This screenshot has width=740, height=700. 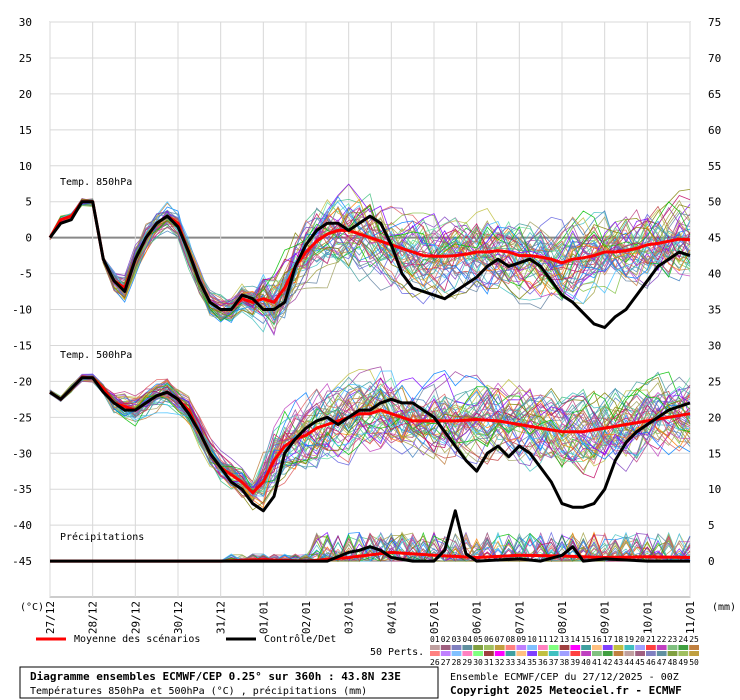 I want to click on pert-label-row2: 35, so click(x=532, y=662).